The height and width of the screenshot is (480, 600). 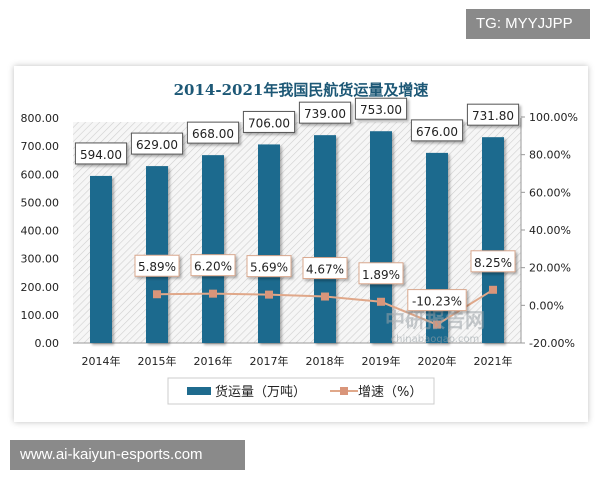 What do you see at coordinates (550, 192) in the screenshot?
I see `right-axis-tick: 60.00%` at bounding box center [550, 192].